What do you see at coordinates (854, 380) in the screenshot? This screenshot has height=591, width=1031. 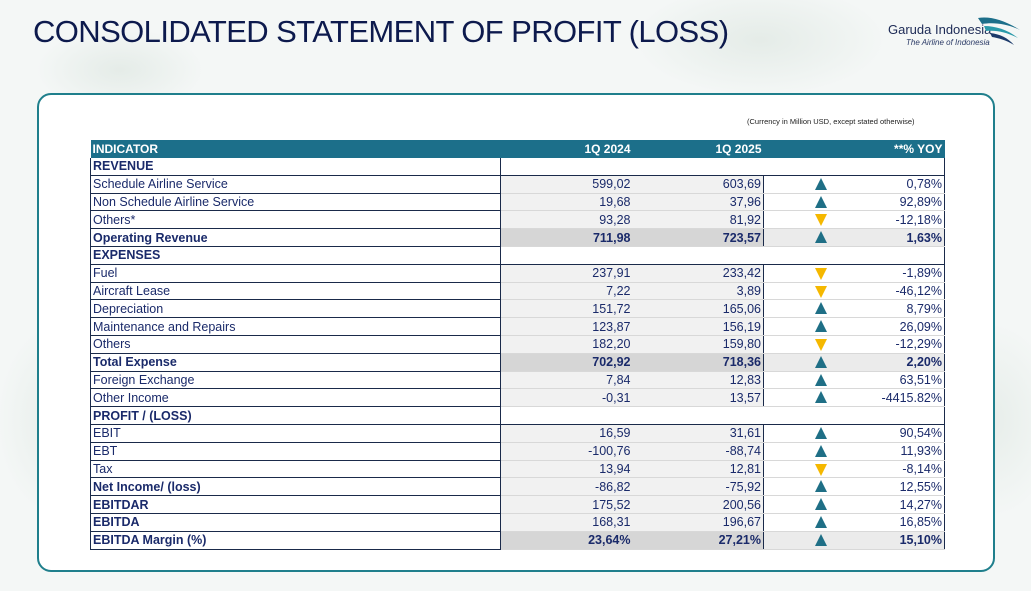 I see `yoy-cell: 63,51%` at bounding box center [854, 380].